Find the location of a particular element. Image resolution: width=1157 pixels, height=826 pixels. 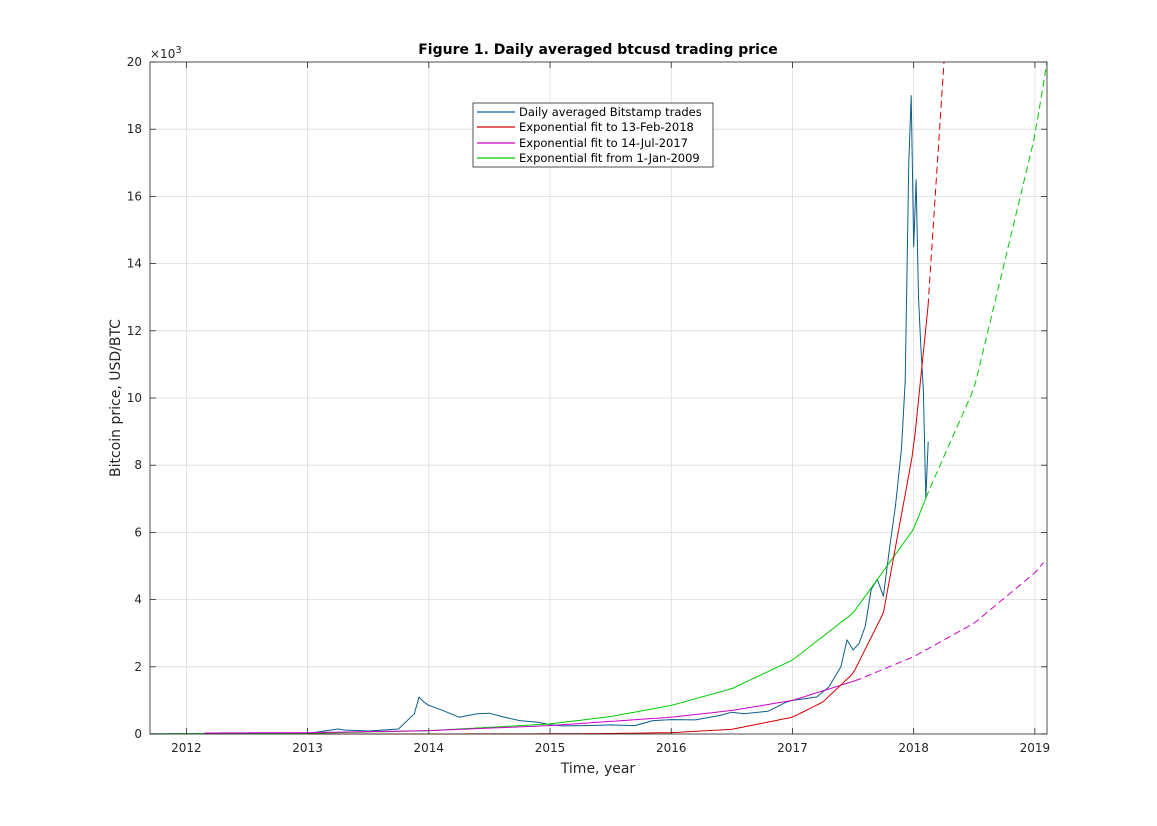

y-axis-exponent: ×10³ is located at coordinates (166, 53).